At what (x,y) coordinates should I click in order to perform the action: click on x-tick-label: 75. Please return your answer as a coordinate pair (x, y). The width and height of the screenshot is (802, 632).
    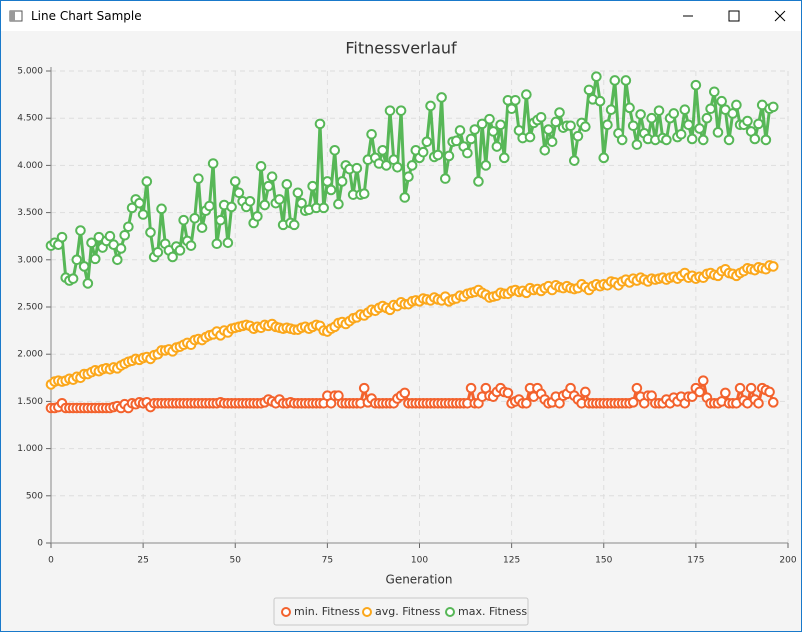
    Looking at the image, I should click on (327, 561).